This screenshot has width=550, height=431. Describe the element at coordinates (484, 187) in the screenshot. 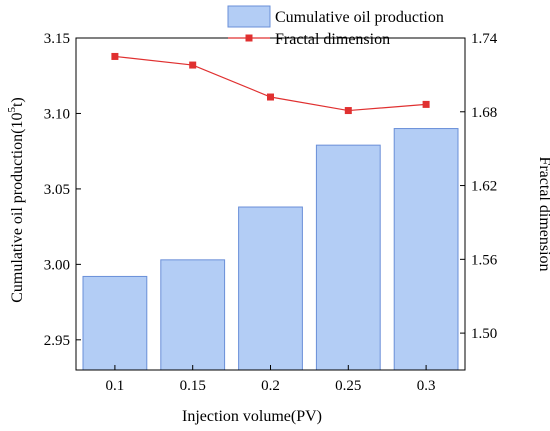

I see `right-tick-label: 1.62` at that location.